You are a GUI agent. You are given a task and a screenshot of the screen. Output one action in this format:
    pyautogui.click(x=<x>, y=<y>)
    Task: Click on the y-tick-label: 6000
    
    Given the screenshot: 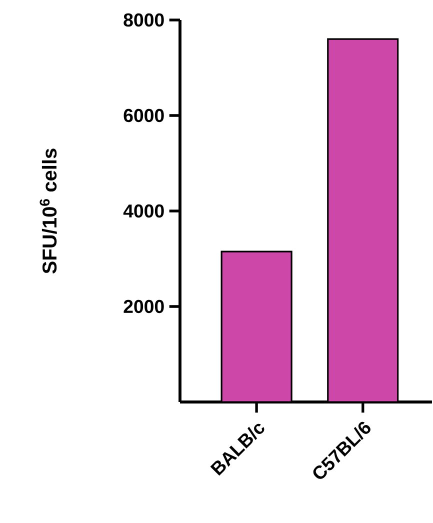 What is the action you would take?
    pyautogui.click(x=144, y=115)
    